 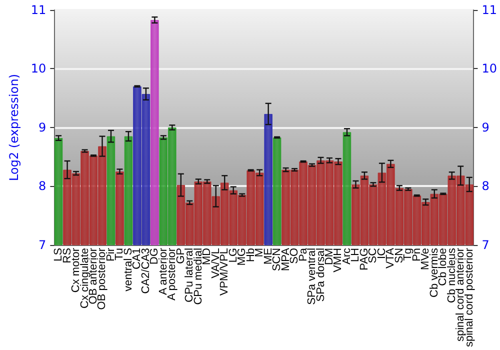 What do you see at coordinates (14, 127) in the screenshot?
I see `y-axis-title: Log2 (expression)` at bounding box center [14, 127].